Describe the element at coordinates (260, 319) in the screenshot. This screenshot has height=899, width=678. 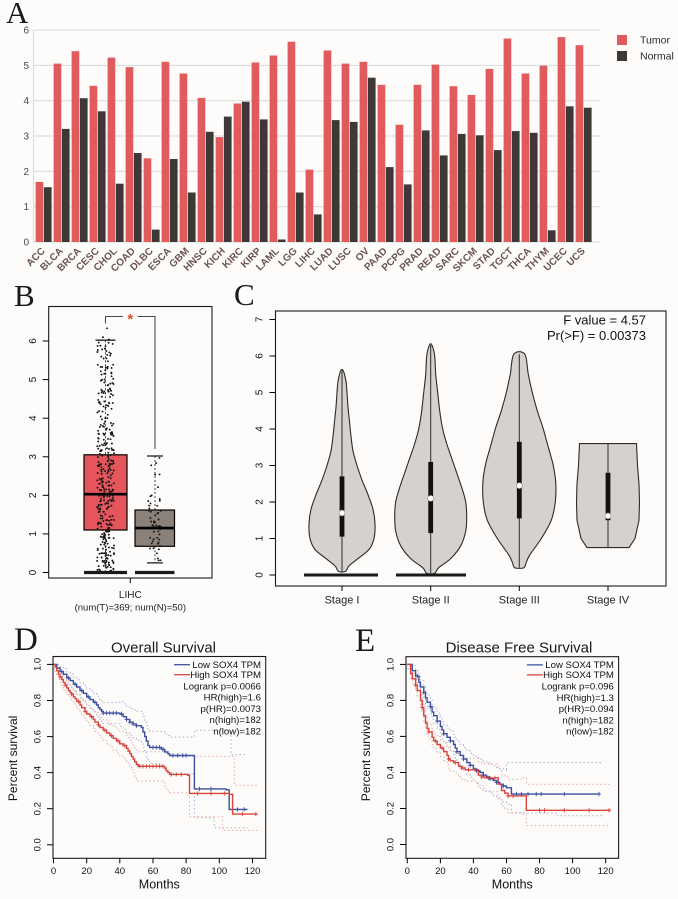
I see `svg-text: 7` at that location.